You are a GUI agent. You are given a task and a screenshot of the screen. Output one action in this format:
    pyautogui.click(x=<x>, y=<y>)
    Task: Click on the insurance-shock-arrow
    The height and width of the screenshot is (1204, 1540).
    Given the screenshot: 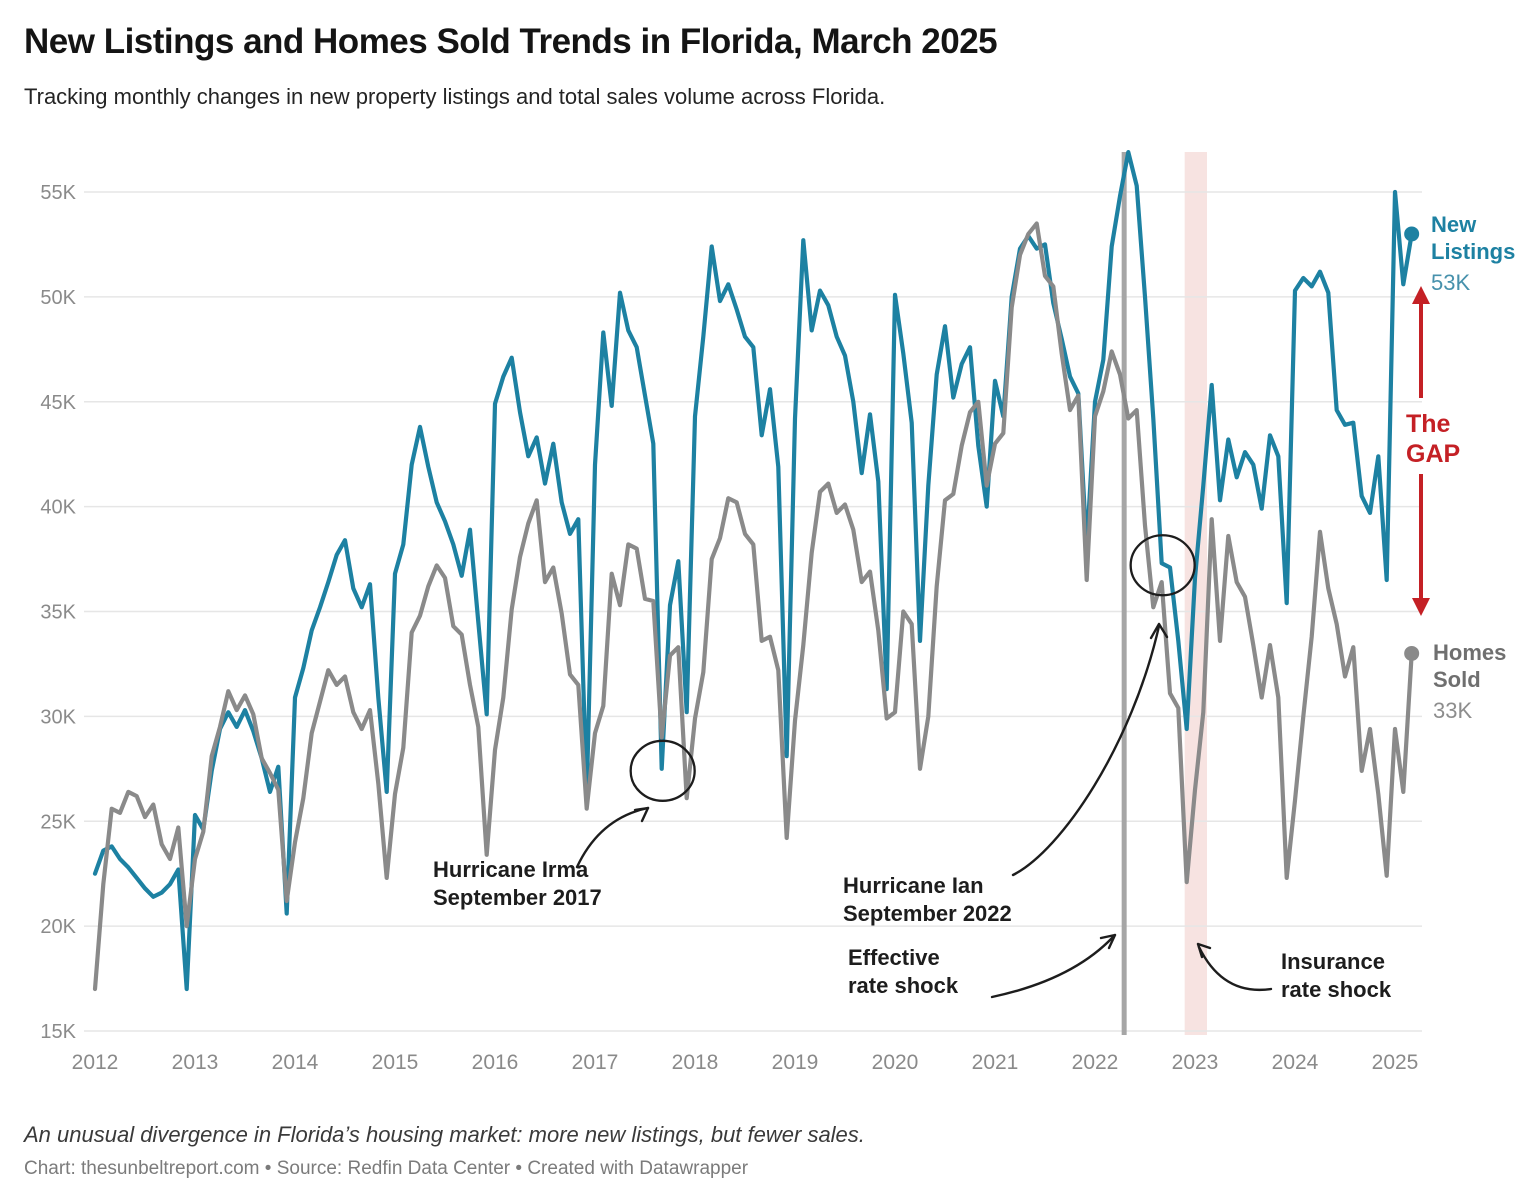 What is the action you would take?
    pyautogui.click(x=1235, y=968)
    